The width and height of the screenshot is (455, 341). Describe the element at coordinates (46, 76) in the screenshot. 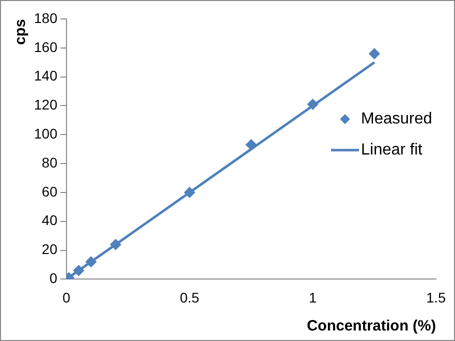

I see `y-tick-label: 140` at that location.